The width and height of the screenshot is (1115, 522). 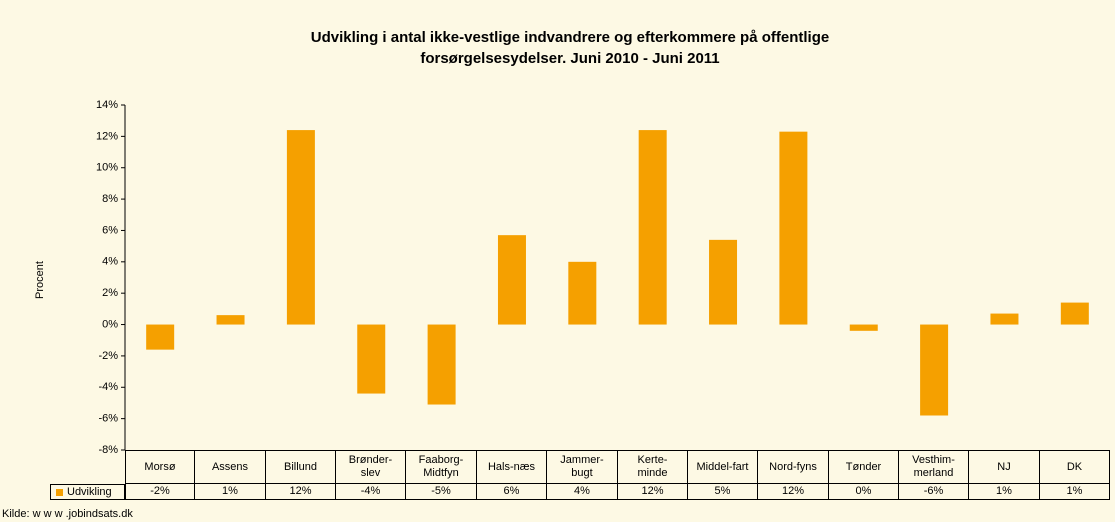 What do you see at coordinates (934, 492) in the screenshot?
I see `data-label: -6%` at bounding box center [934, 492].